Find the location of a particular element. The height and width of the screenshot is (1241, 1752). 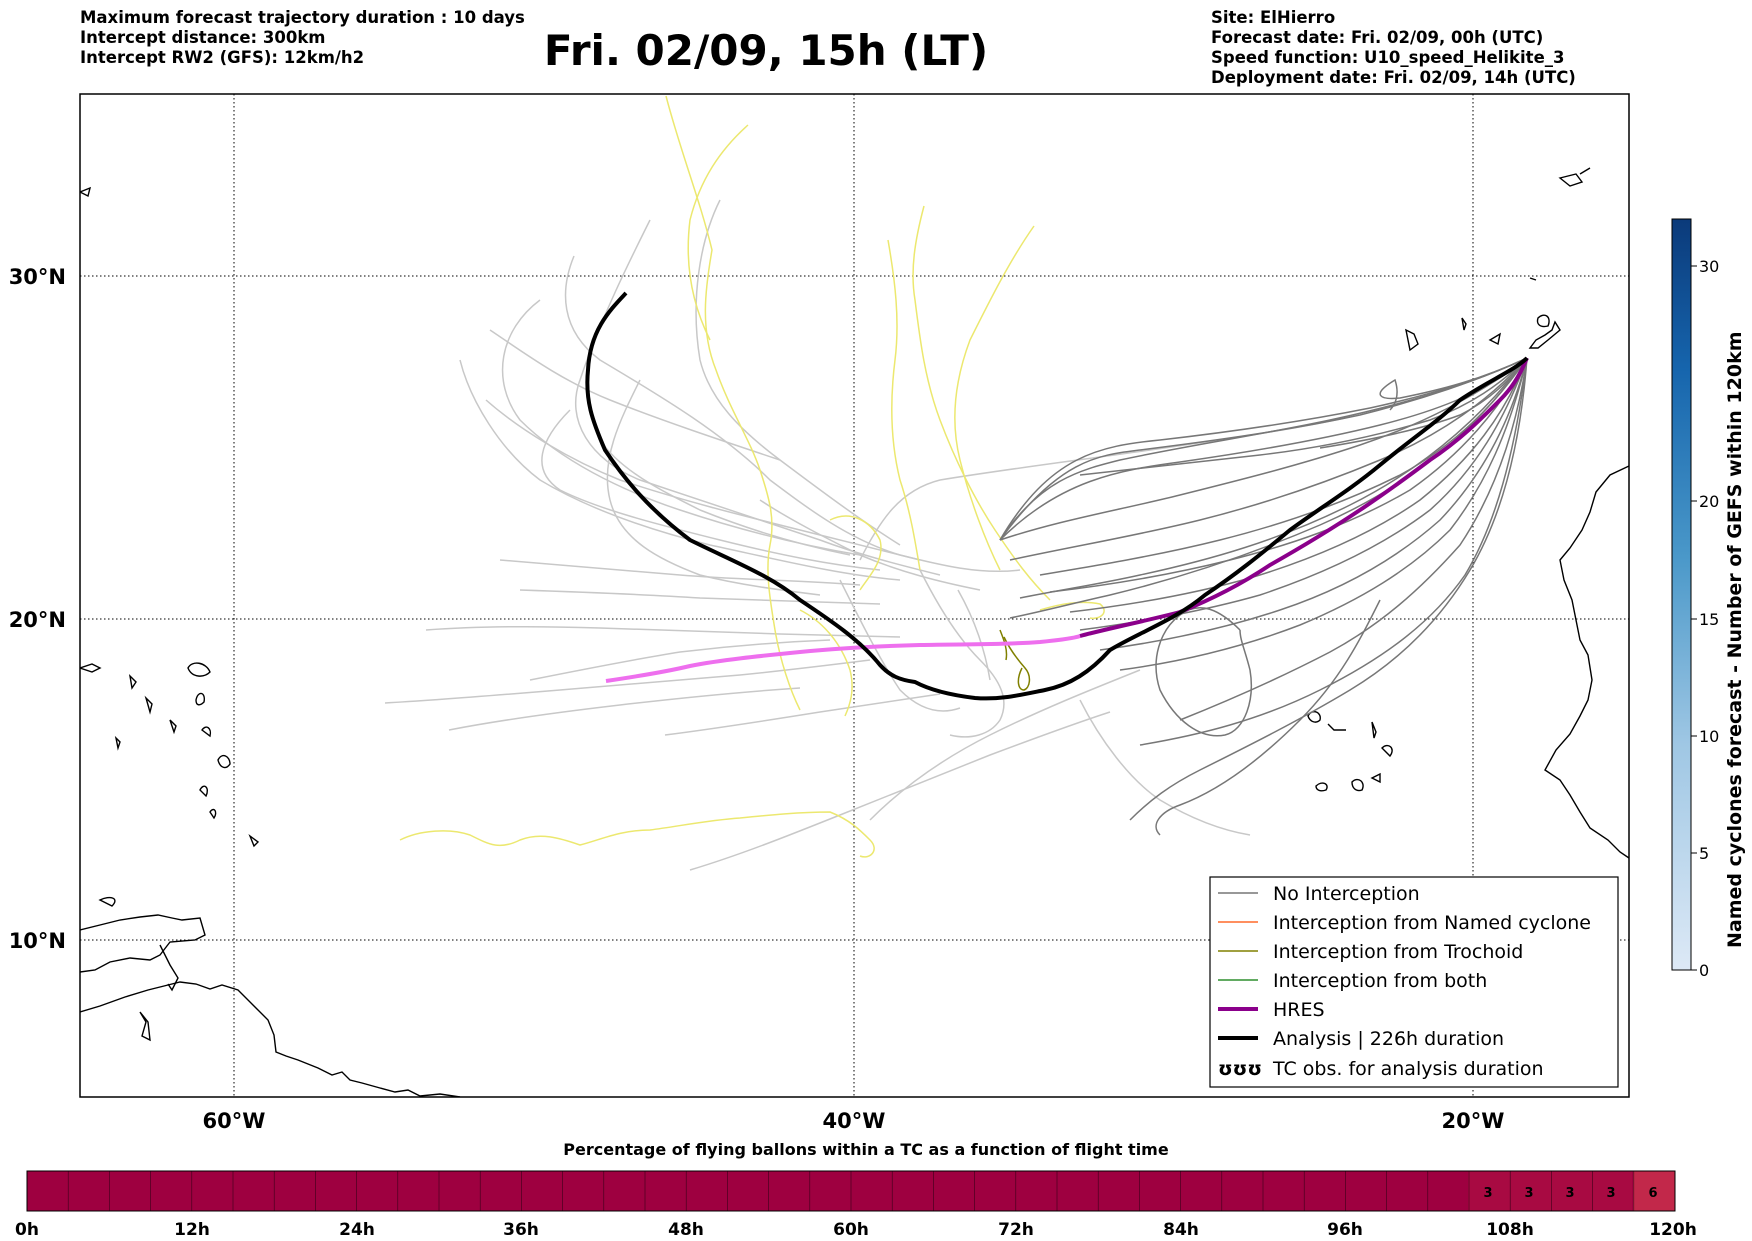

colorbar-bottom-tick-120h: 120h is located at coordinates (1673, 1230).